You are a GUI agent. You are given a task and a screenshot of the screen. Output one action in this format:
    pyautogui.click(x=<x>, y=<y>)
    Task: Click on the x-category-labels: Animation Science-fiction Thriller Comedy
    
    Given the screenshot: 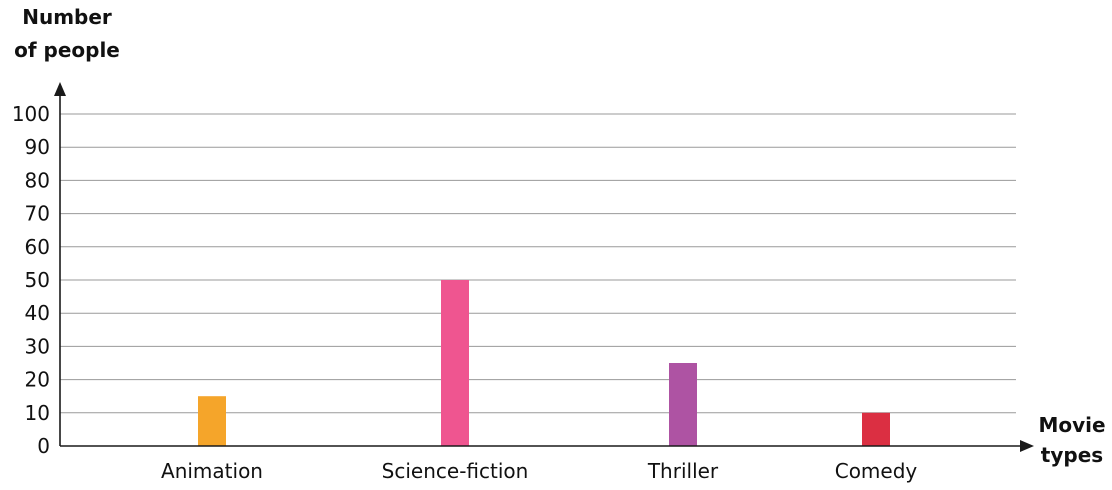 What is the action you would take?
    pyautogui.click(x=539, y=471)
    